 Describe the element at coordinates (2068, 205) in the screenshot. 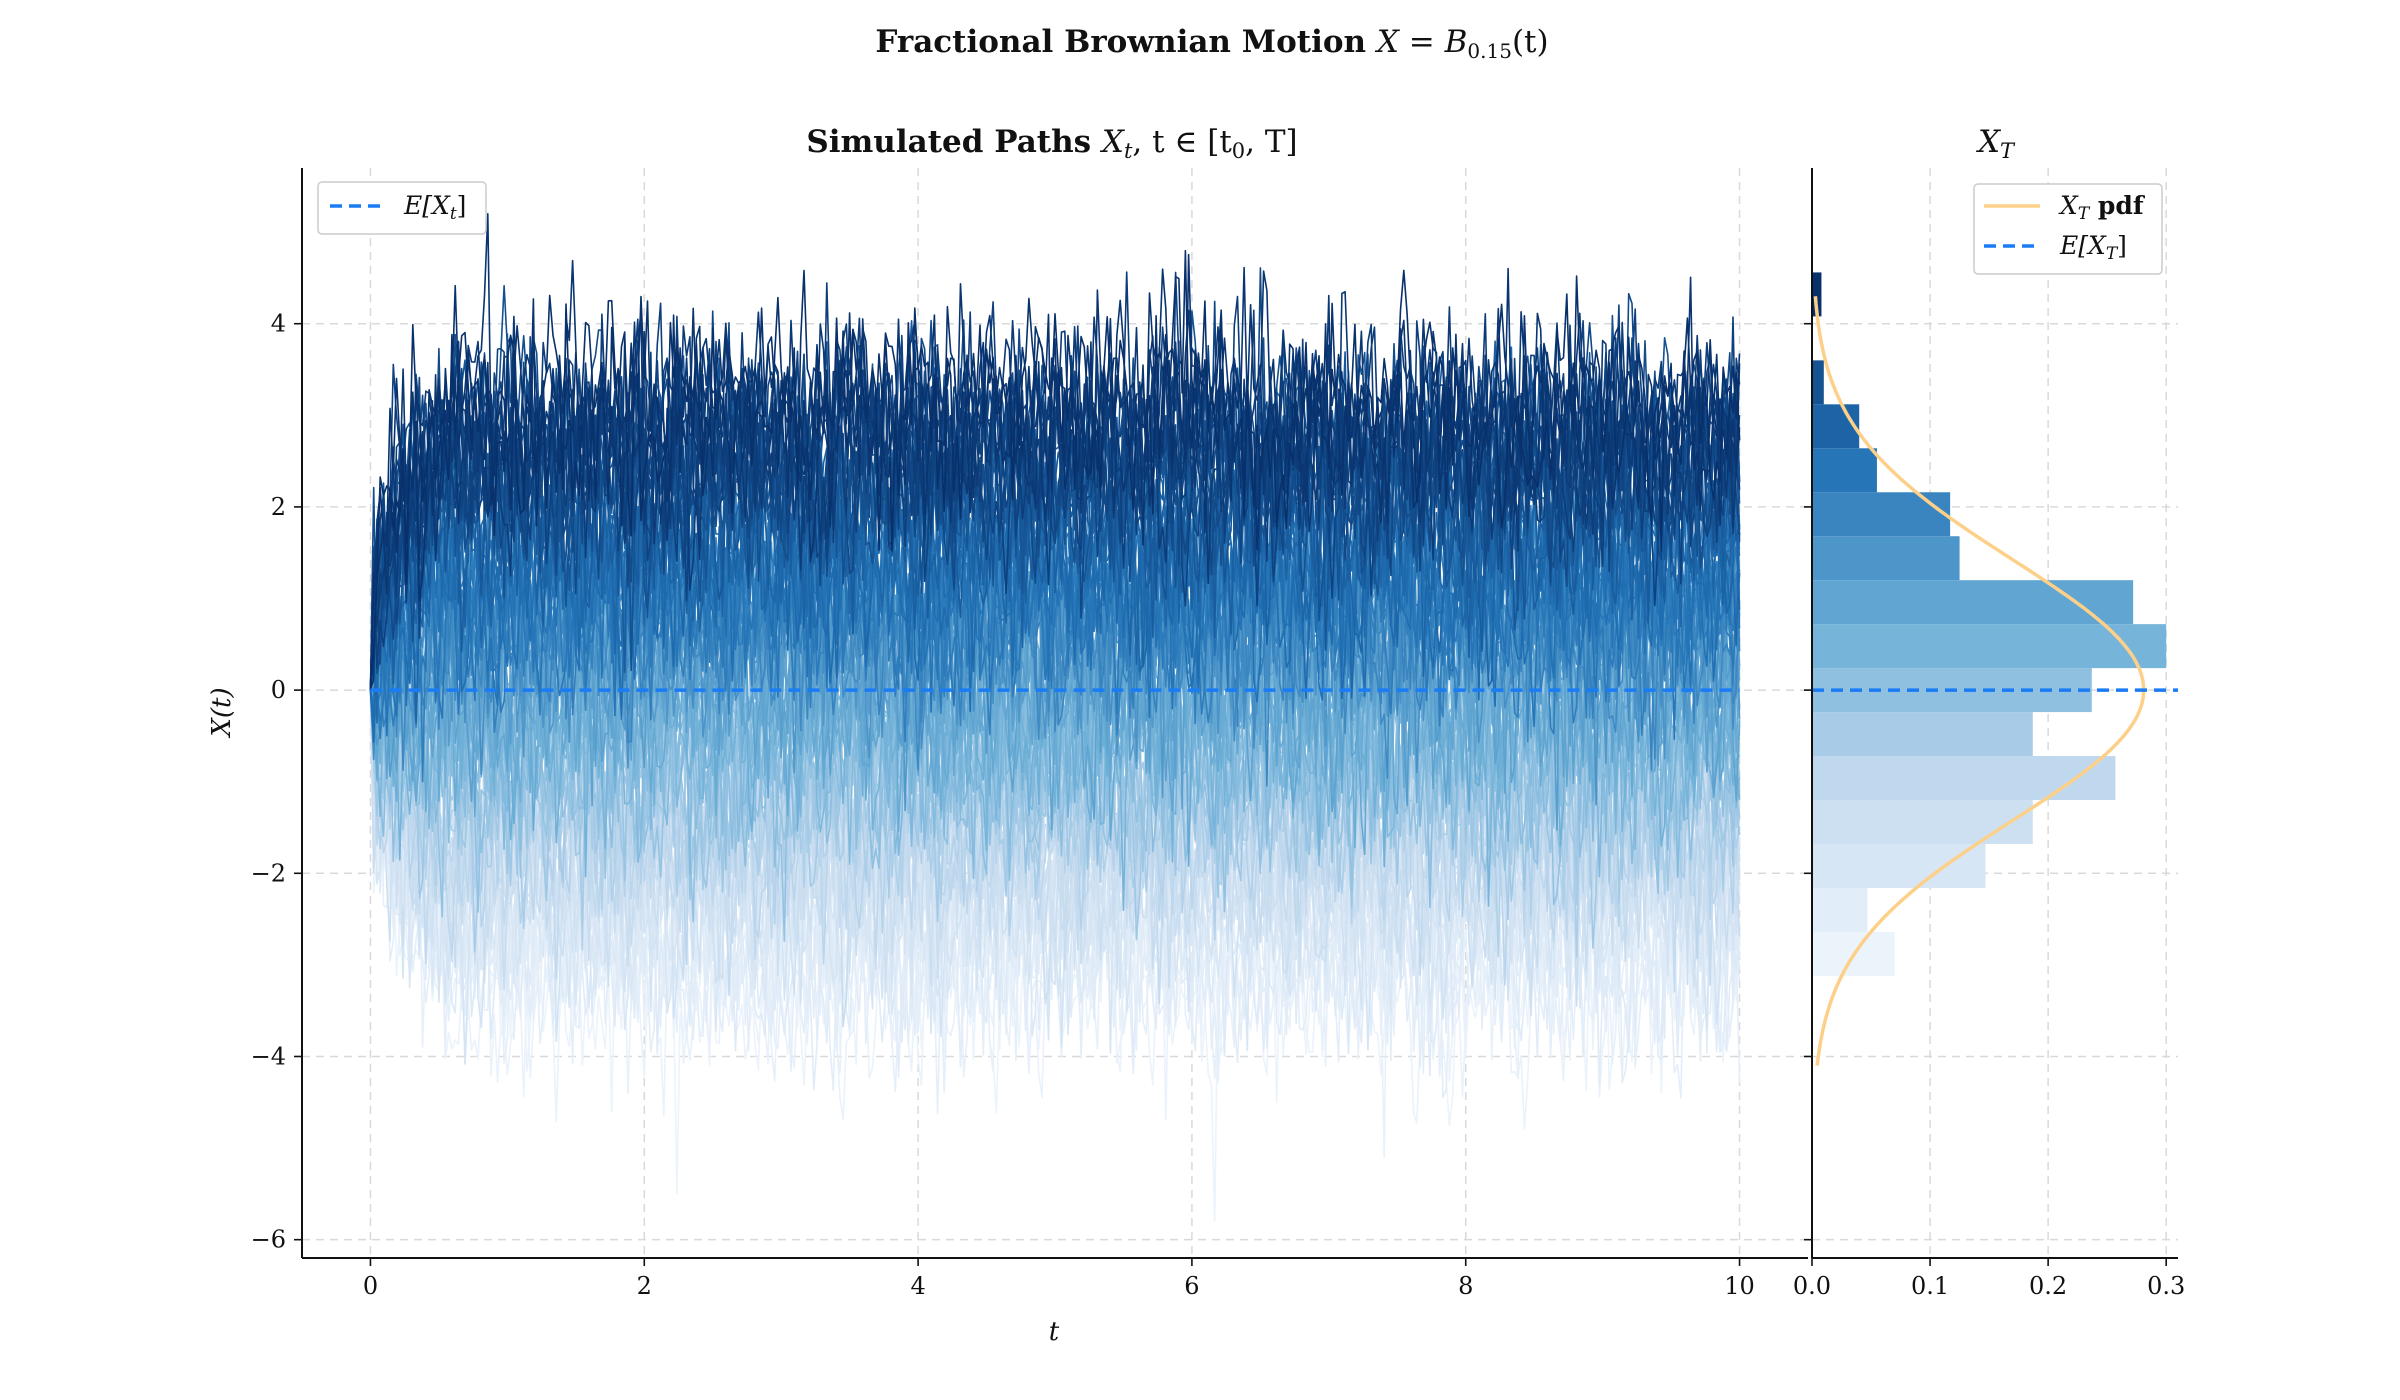

I see `hist-legend-pdf-math: X` at that location.